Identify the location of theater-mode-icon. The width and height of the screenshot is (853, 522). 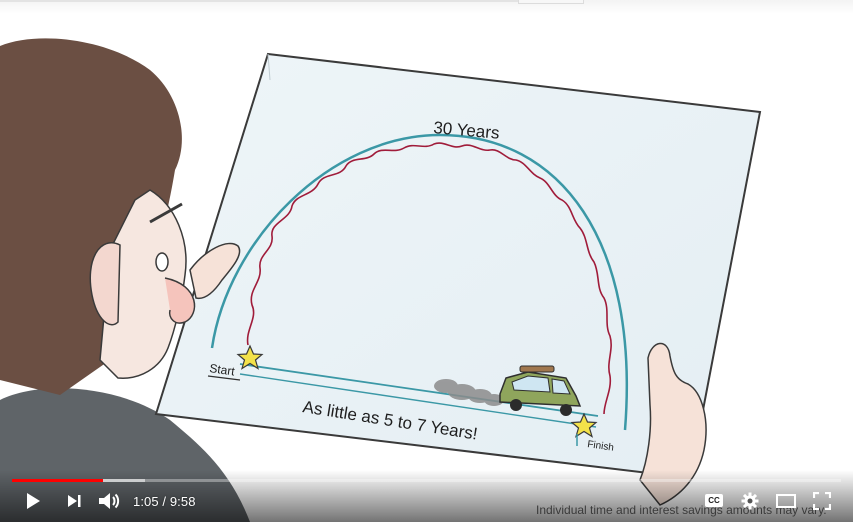
(786, 501).